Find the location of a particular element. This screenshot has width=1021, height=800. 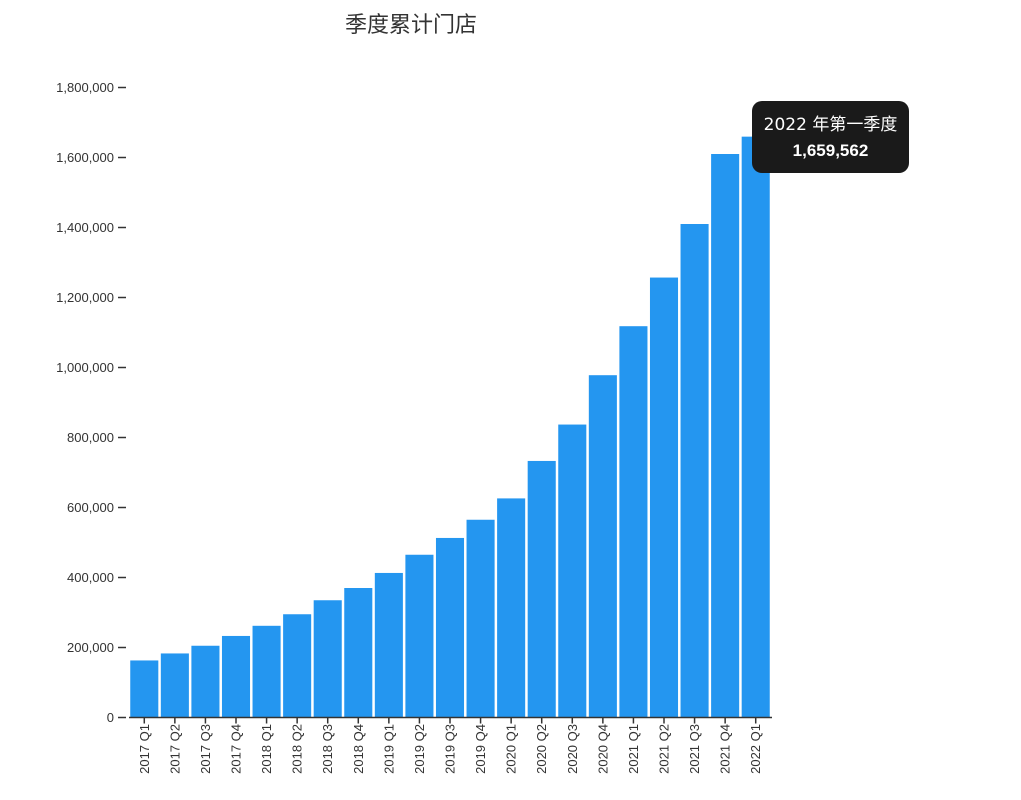

x-tick-label: 2017 Q3 is located at coordinates (205, 749).